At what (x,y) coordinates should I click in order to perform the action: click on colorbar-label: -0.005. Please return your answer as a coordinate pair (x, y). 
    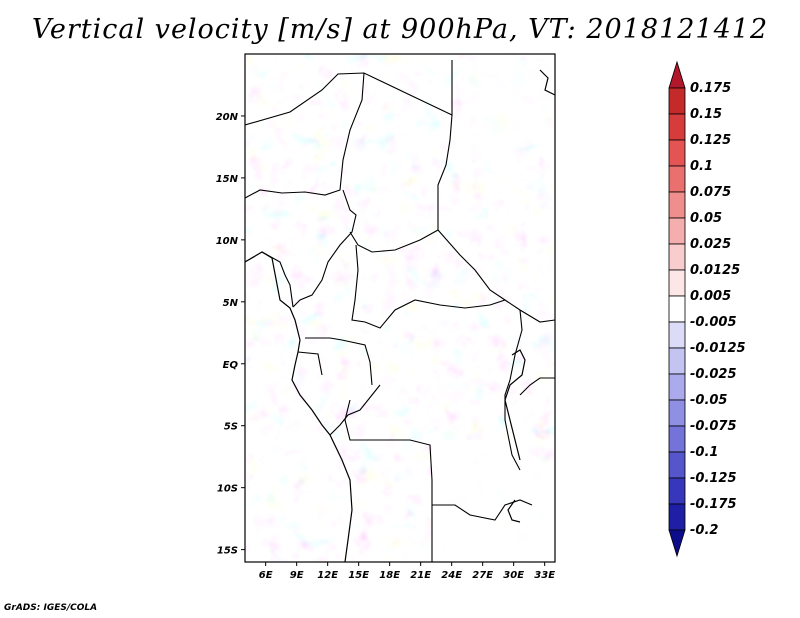
    Looking at the image, I should click on (713, 322).